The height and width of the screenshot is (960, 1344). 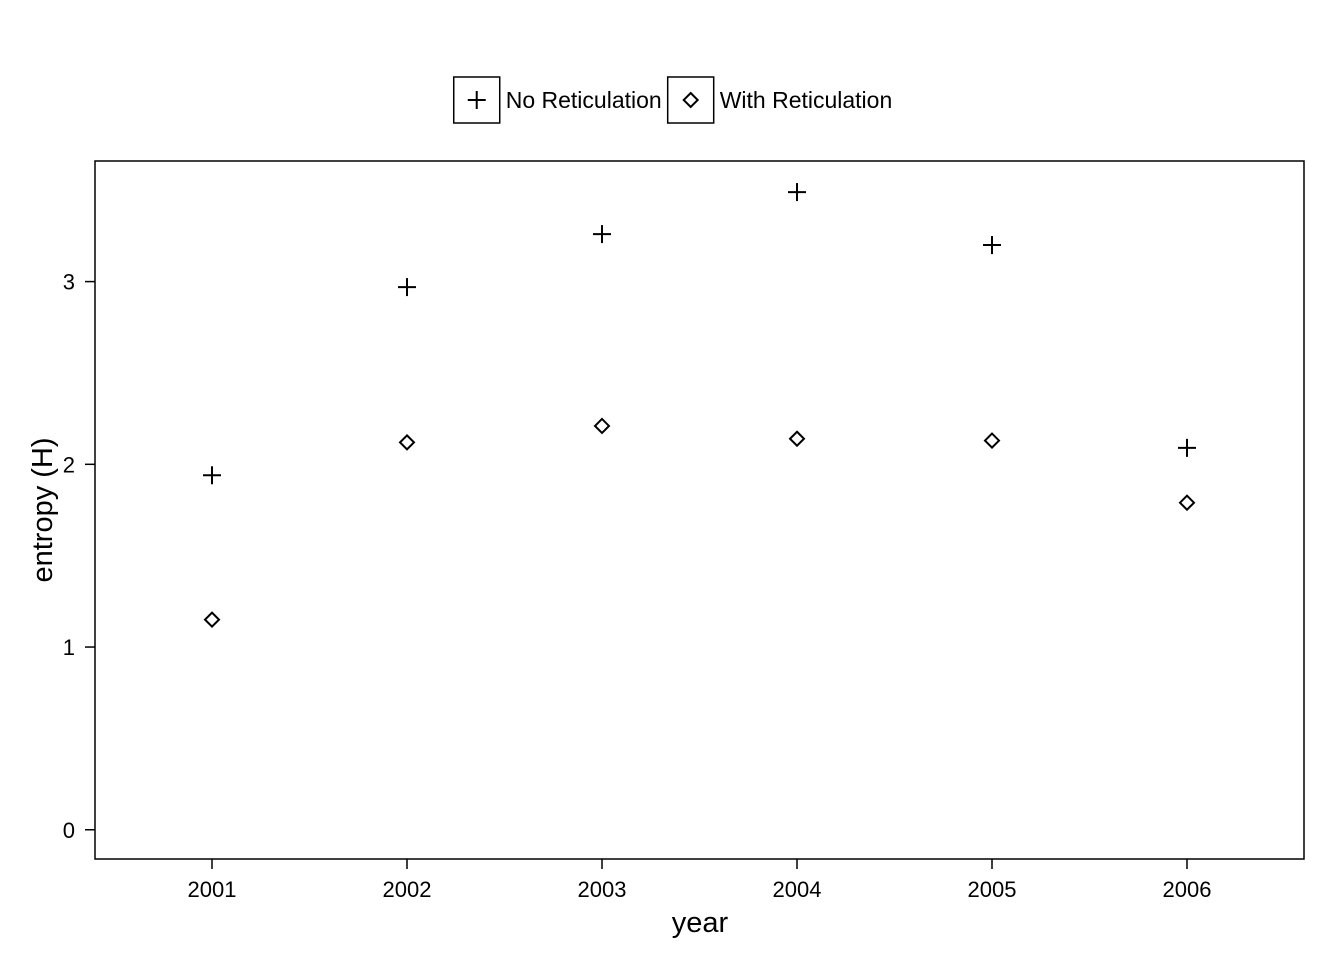 I want to click on x-axis-title: year, so click(x=700, y=923).